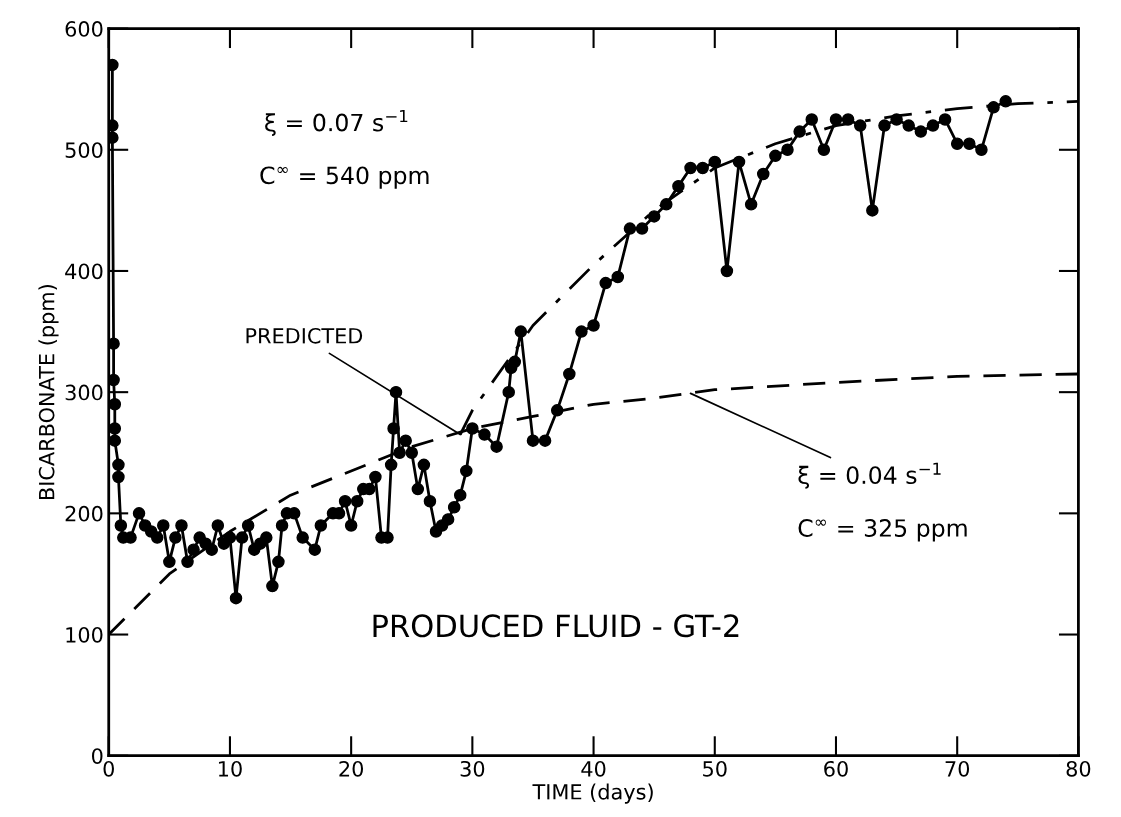 This screenshot has height=817, width=1121. I want to click on x-tick-label: 10, so click(230, 768).